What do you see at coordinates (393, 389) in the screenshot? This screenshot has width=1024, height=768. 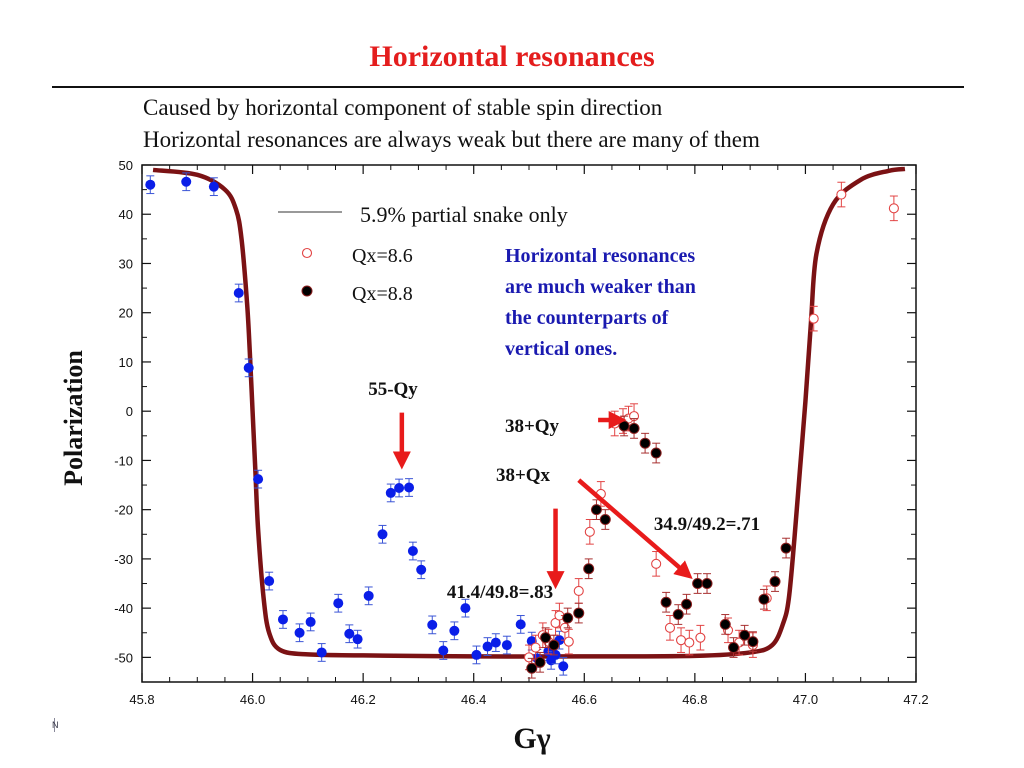 I see `annotation-label: 55-Qy` at bounding box center [393, 389].